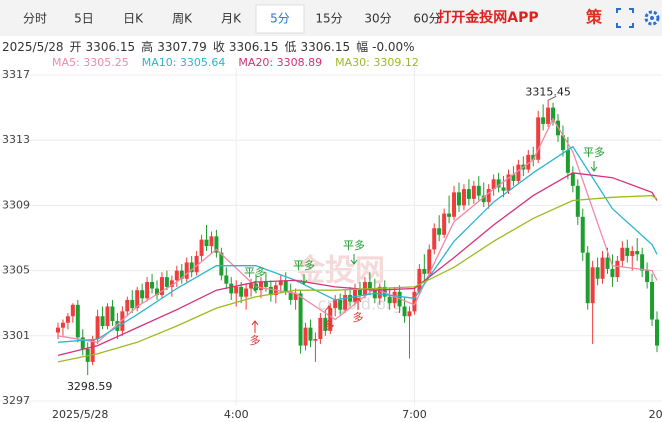 This screenshot has height=422, width=662. I want to click on fullscreen-icon, so click(625, 18).